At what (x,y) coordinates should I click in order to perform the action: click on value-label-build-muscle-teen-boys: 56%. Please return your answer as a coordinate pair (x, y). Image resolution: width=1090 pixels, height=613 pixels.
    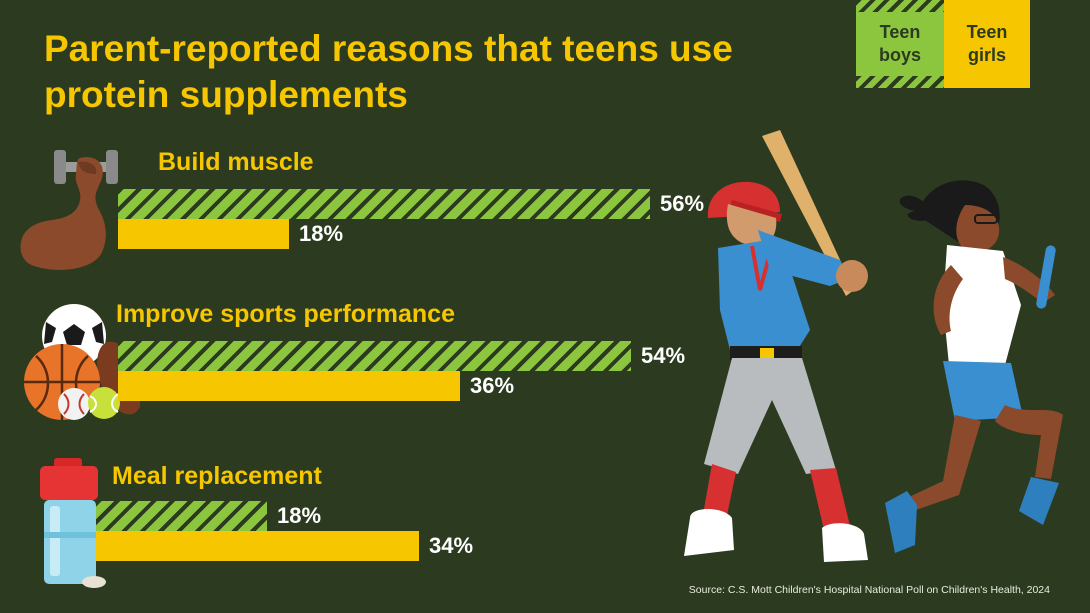
    Looking at the image, I should click on (682, 203).